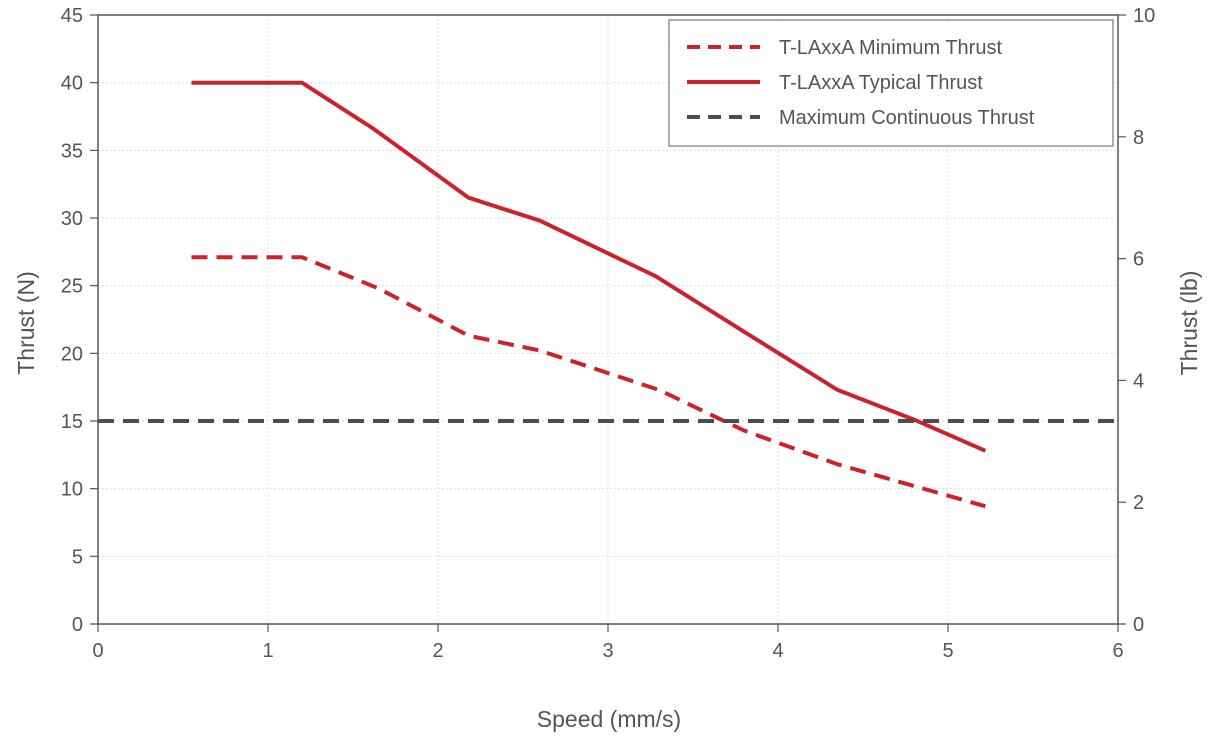  Describe the element at coordinates (1138, 260) in the screenshot. I see `y2-tick-label: 6` at that location.